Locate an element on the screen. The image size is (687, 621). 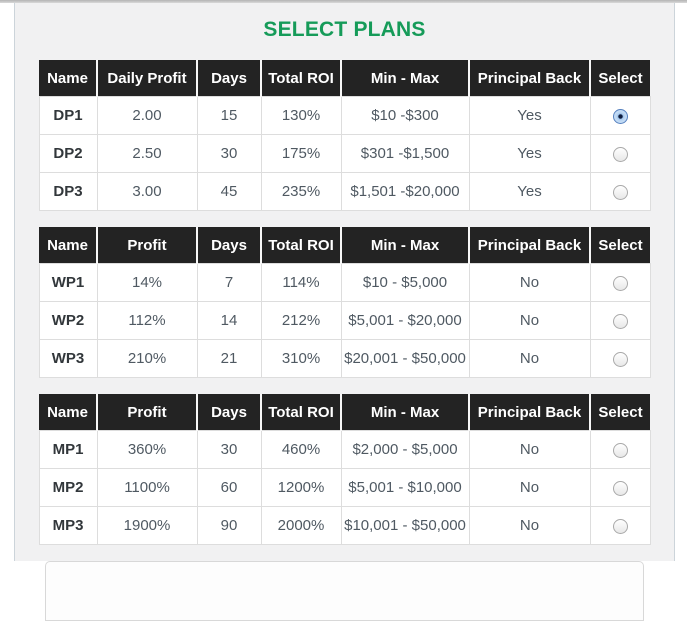
plan-days-cell: 15 is located at coordinates (229, 116).